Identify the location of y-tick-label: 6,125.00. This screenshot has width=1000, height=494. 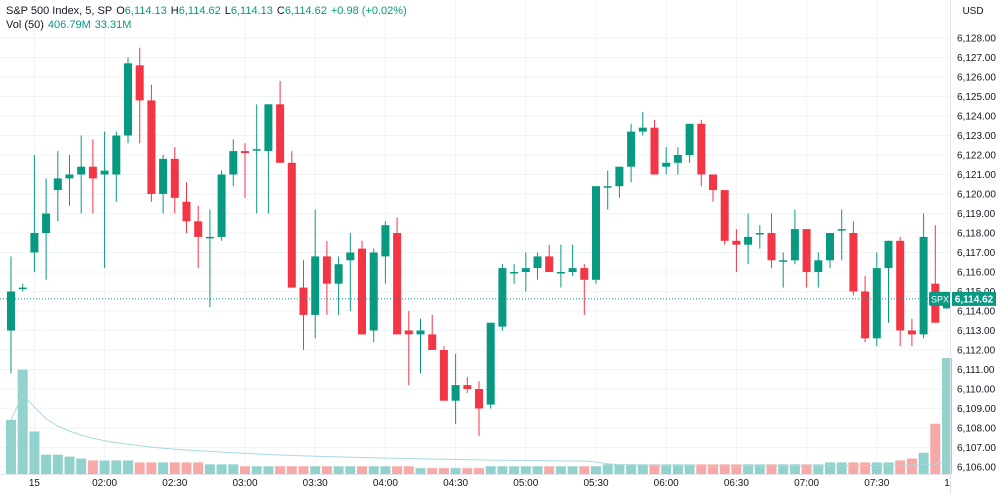
(976, 97).